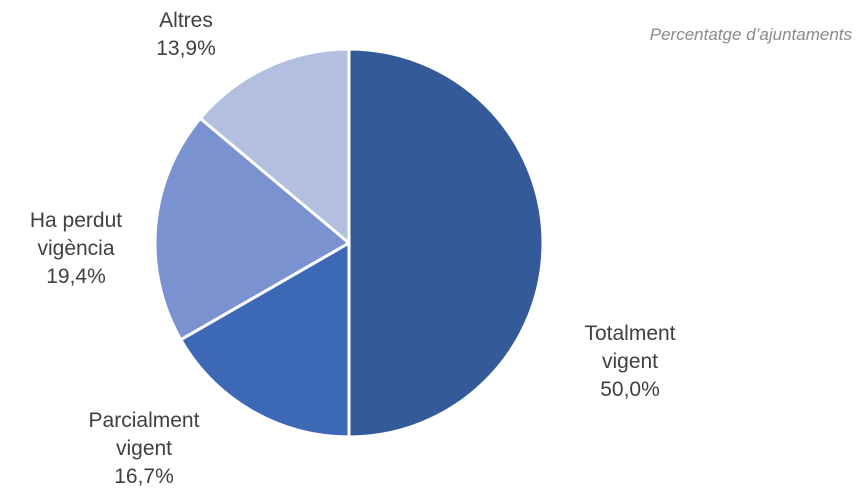 The image size is (861, 499). What do you see at coordinates (751, 34) in the screenshot?
I see `chart-subtitle: Percentatge d’ajuntaments` at bounding box center [751, 34].